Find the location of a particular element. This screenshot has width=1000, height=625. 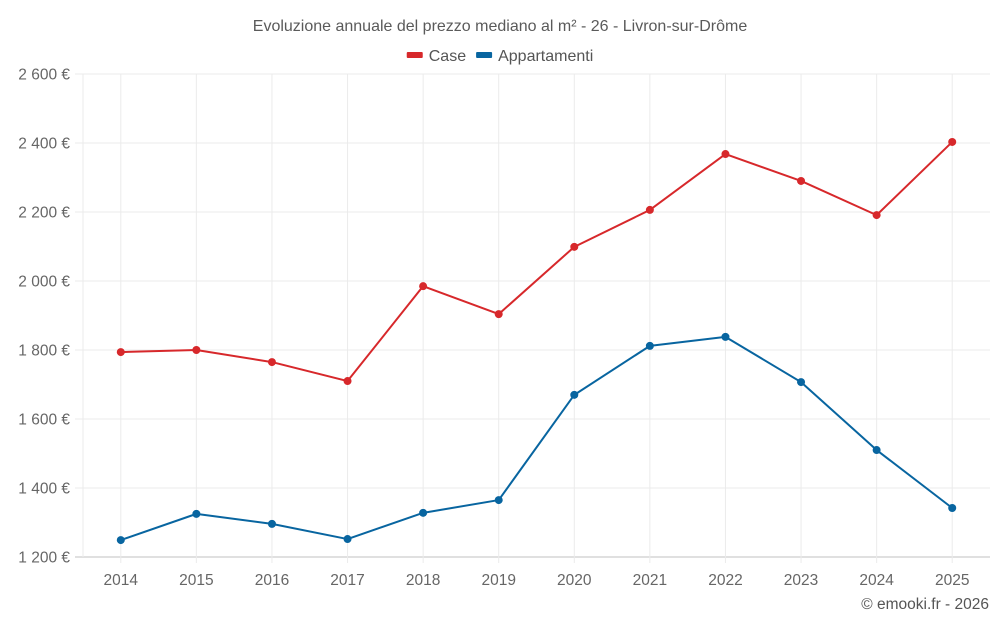

y-tick-label: 1 800 € is located at coordinates (44, 351).